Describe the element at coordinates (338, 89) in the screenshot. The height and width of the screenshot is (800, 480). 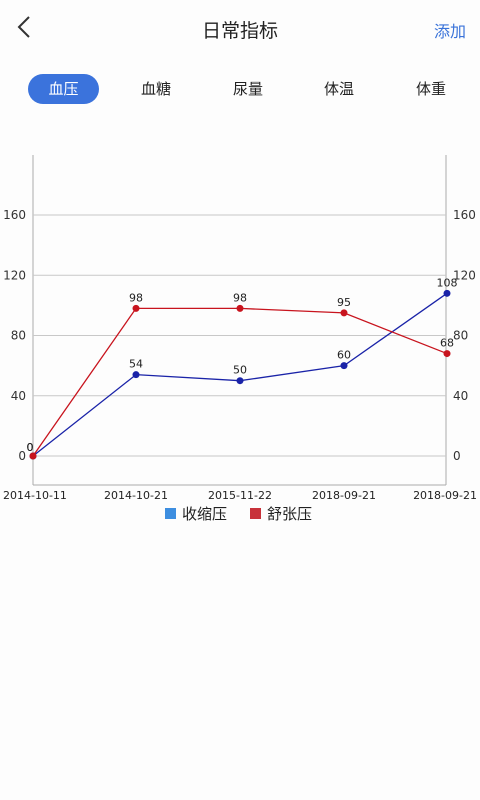
I see `tab-temperature: 体温` at that location.